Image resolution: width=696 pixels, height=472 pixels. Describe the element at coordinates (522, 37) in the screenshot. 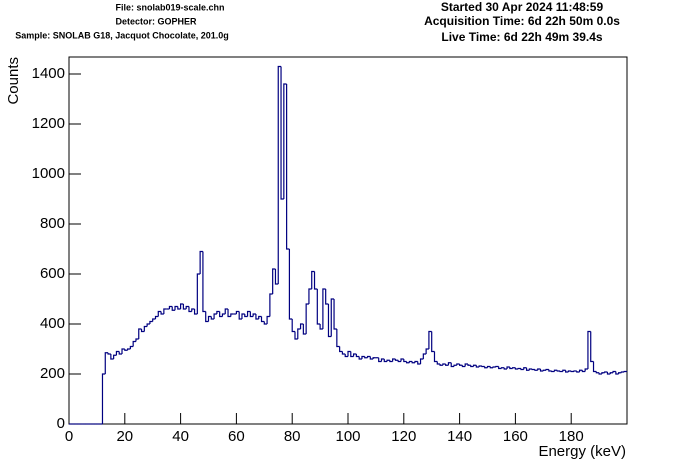

I see `live-time-label: Live Time: 6d 22h 49m 39.4s` at that location.